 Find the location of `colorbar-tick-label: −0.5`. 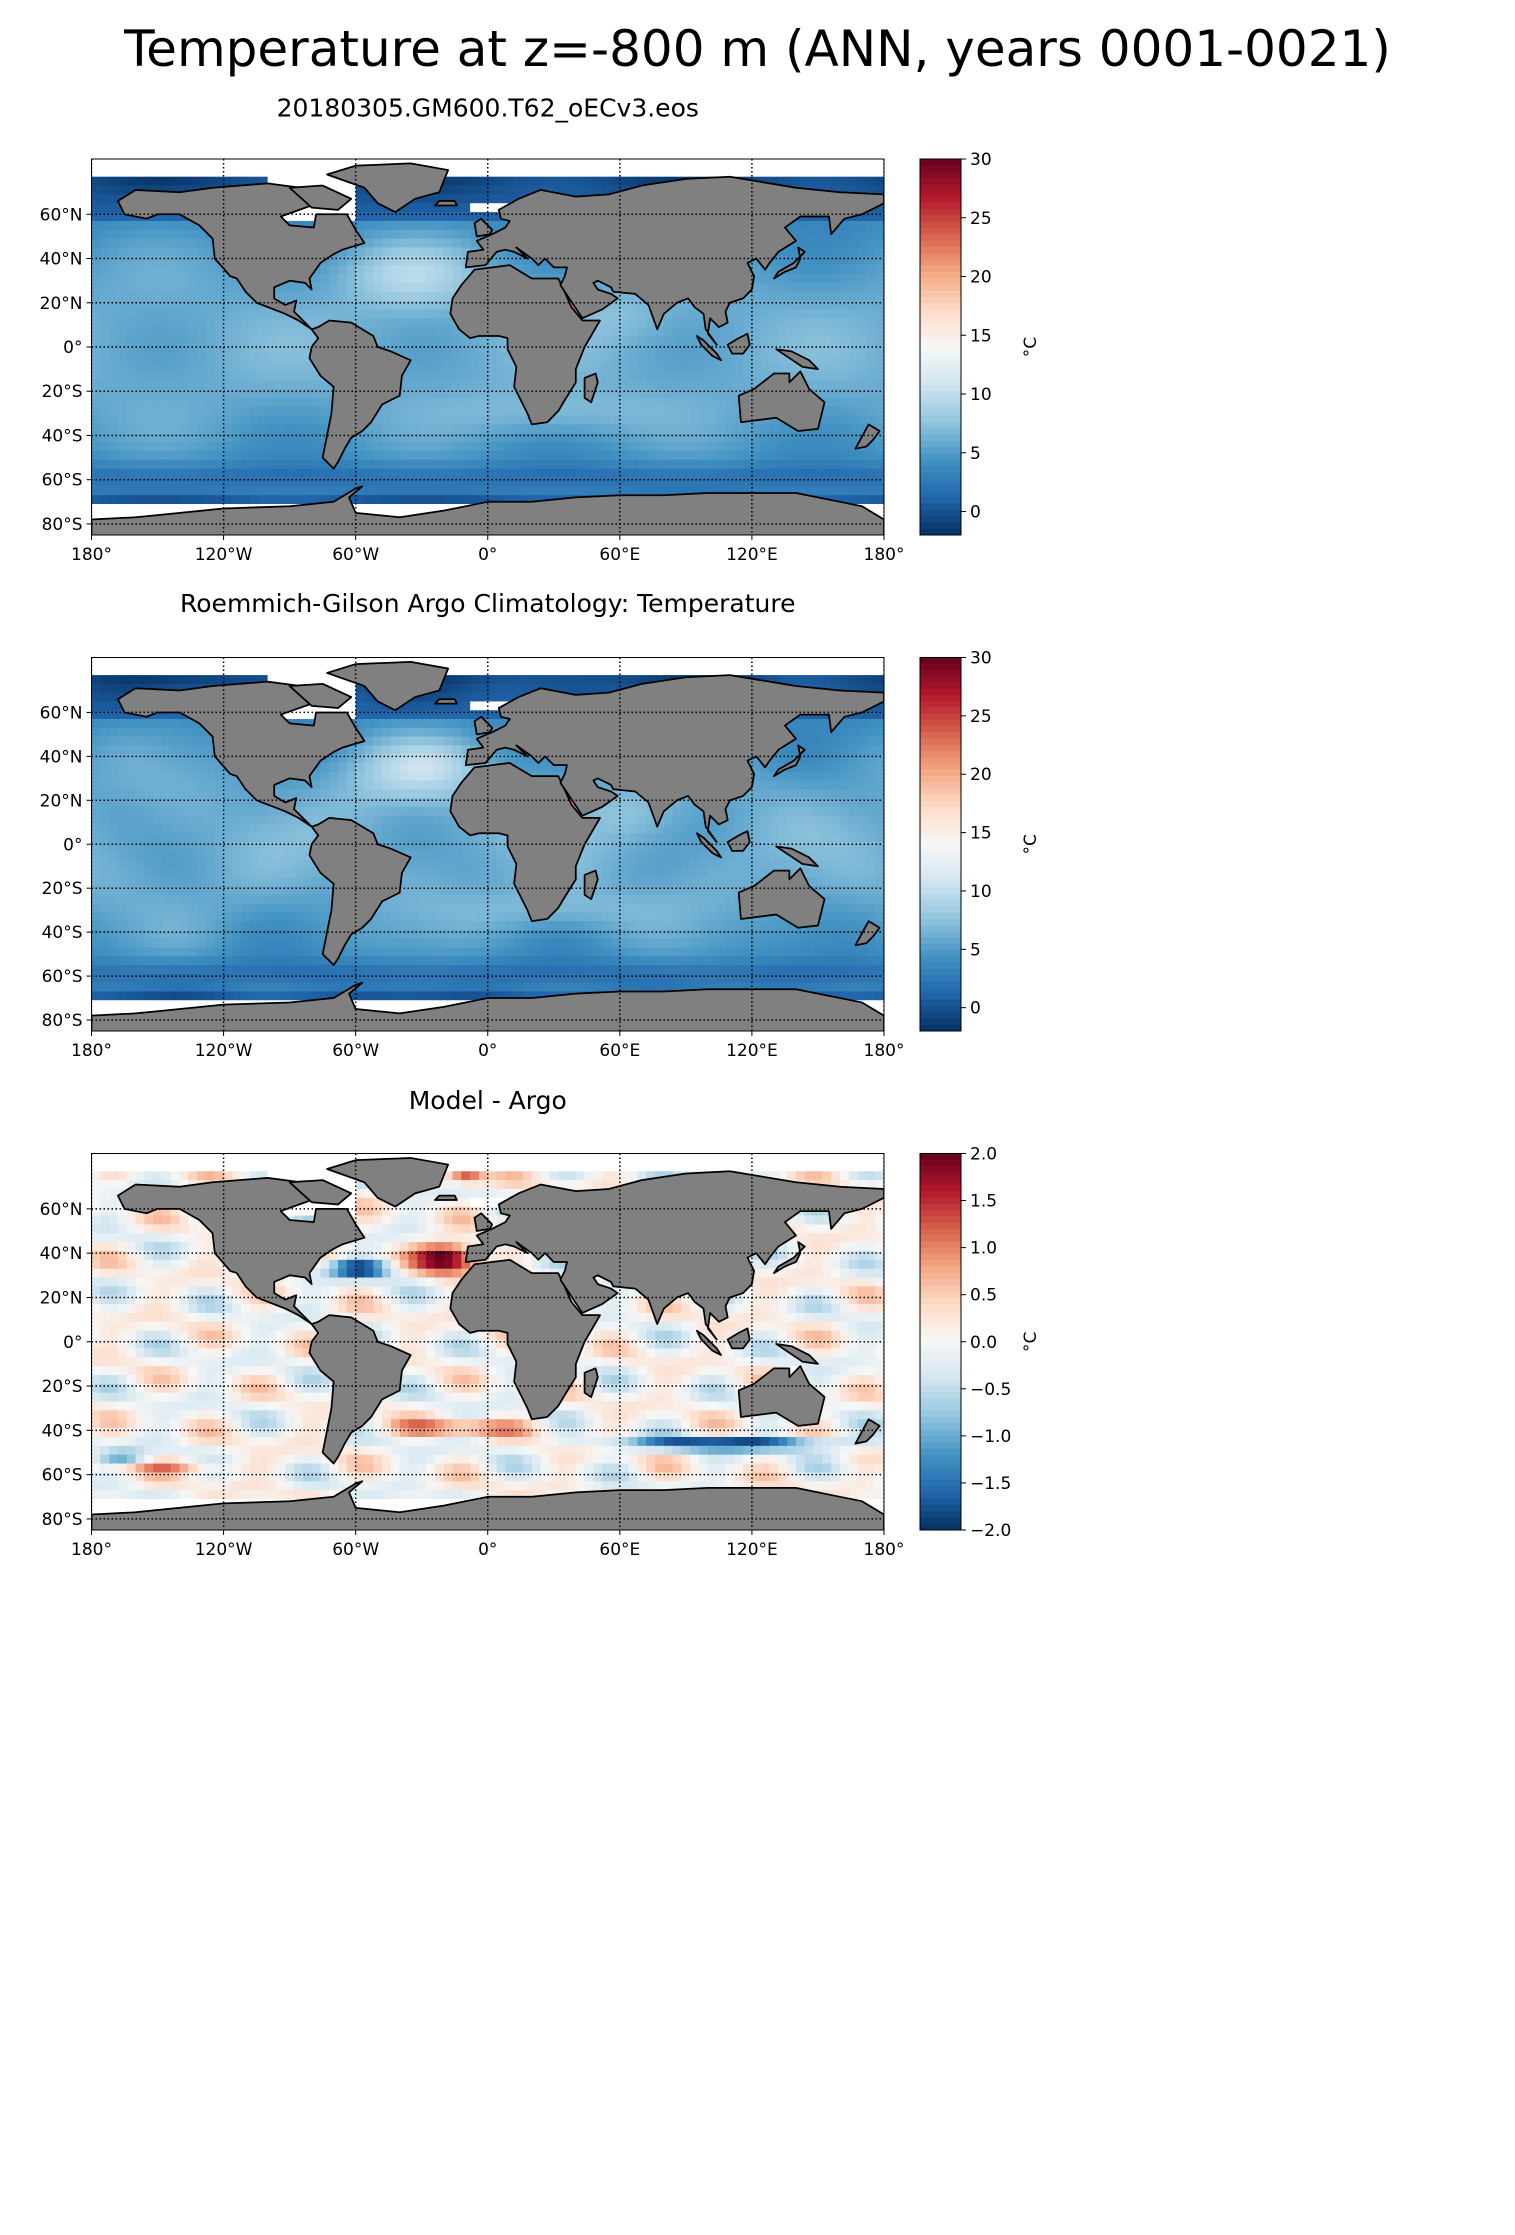

colorbar-tick-label: −0.5 is located at coordinates (990, 1390).